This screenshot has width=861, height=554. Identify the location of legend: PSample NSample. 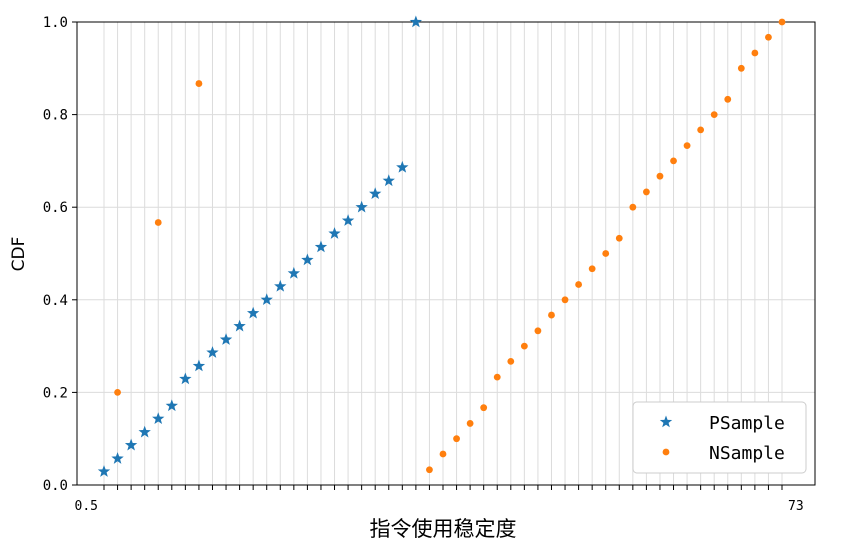
(719, 437).